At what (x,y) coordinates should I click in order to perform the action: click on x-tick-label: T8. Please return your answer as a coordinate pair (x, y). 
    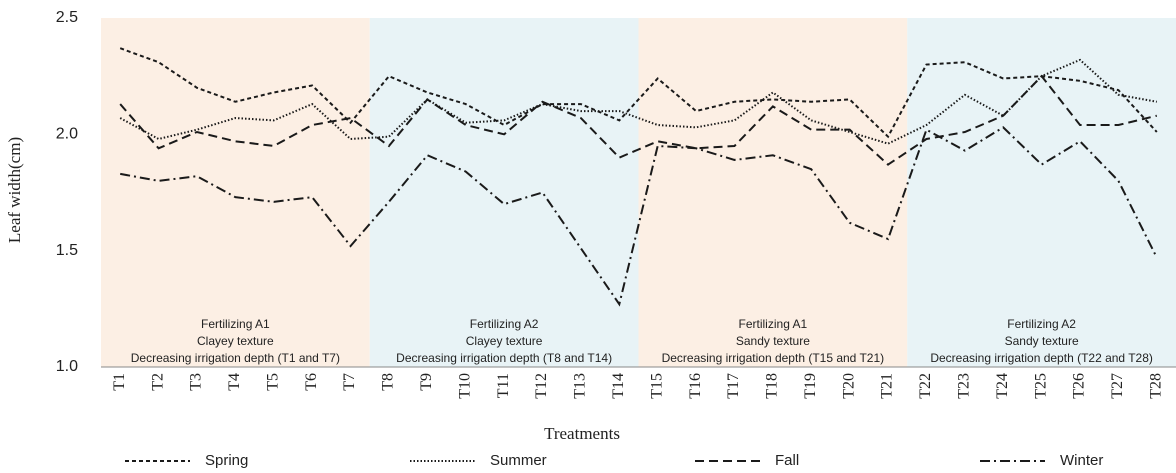
    Looking at the image, I should click on (388, 382).